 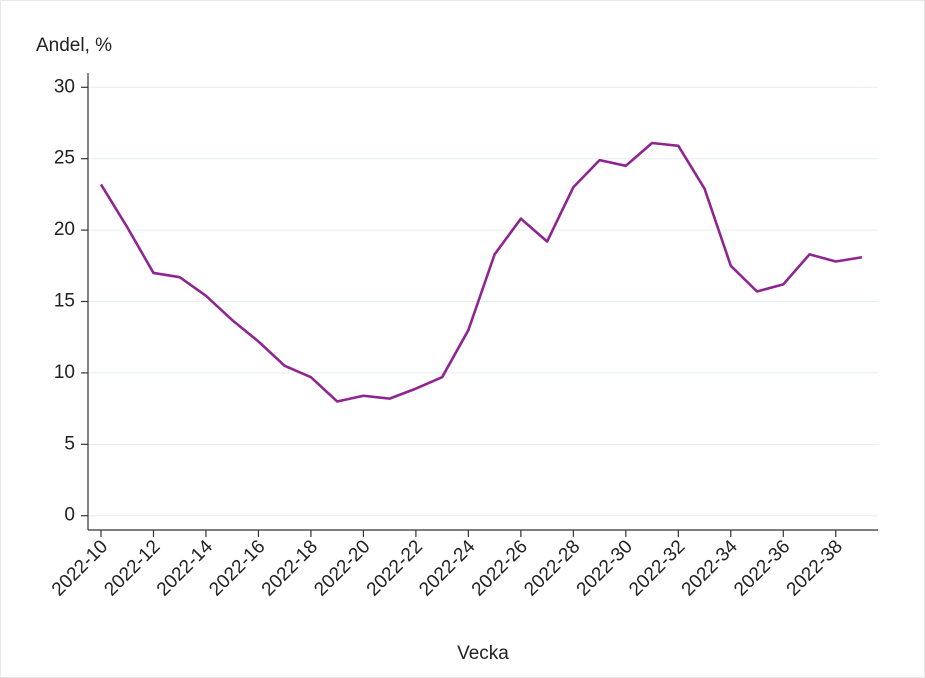 I want to click on y-tick-label: 20, so click(x=64, y=229).